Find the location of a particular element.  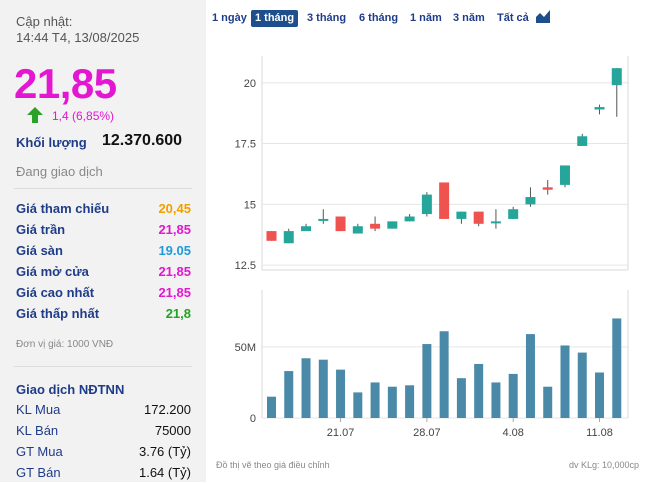

price-row-label: Giá cao nhất is located at coordinates (55, 292).